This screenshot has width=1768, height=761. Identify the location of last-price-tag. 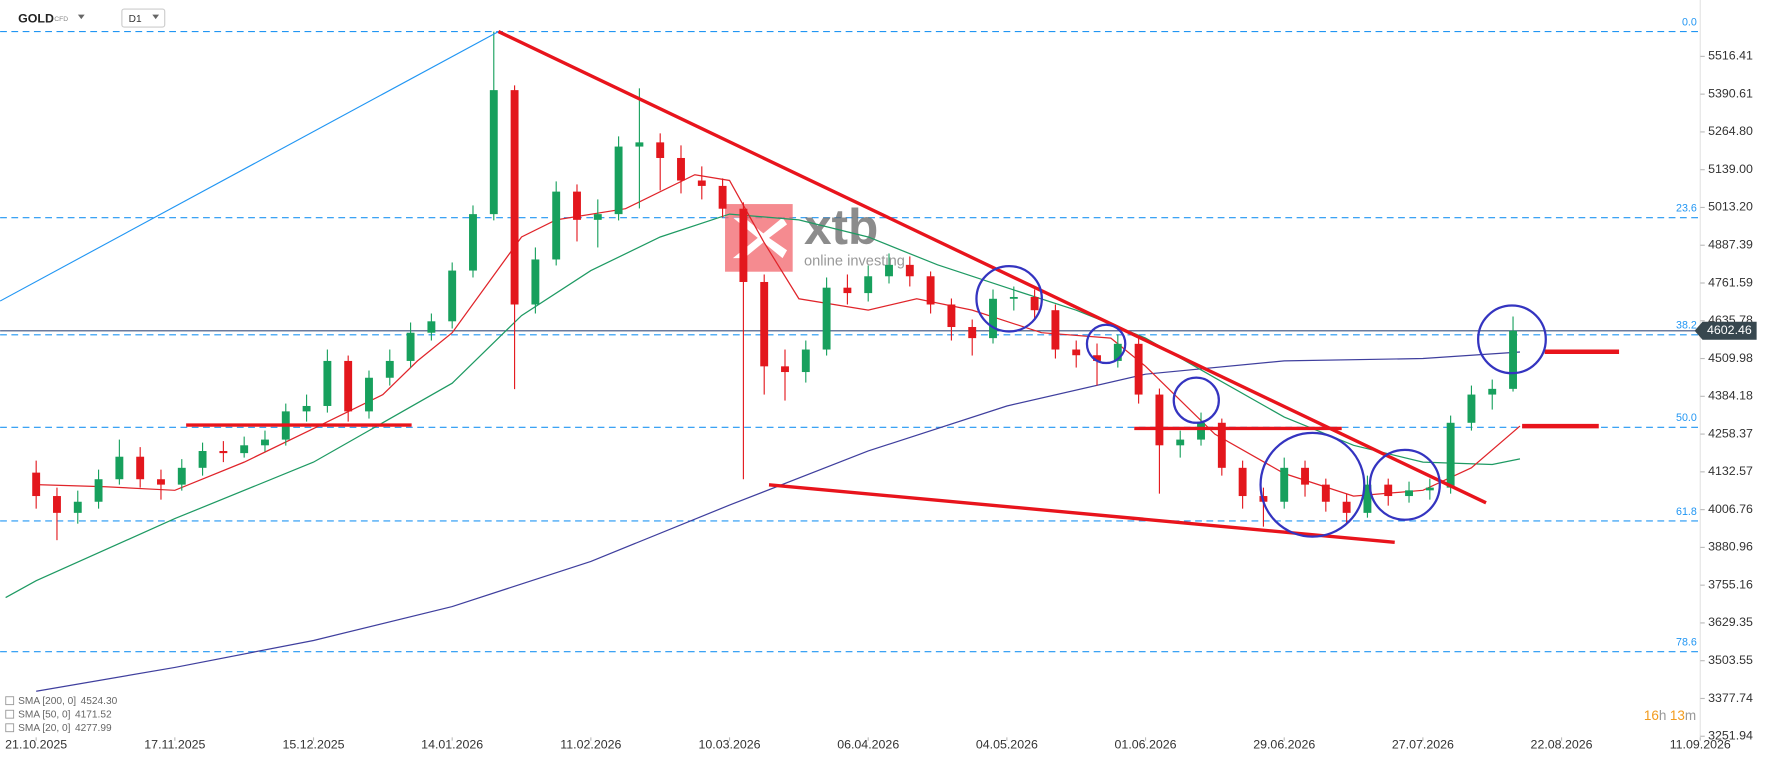
(1725, 330).